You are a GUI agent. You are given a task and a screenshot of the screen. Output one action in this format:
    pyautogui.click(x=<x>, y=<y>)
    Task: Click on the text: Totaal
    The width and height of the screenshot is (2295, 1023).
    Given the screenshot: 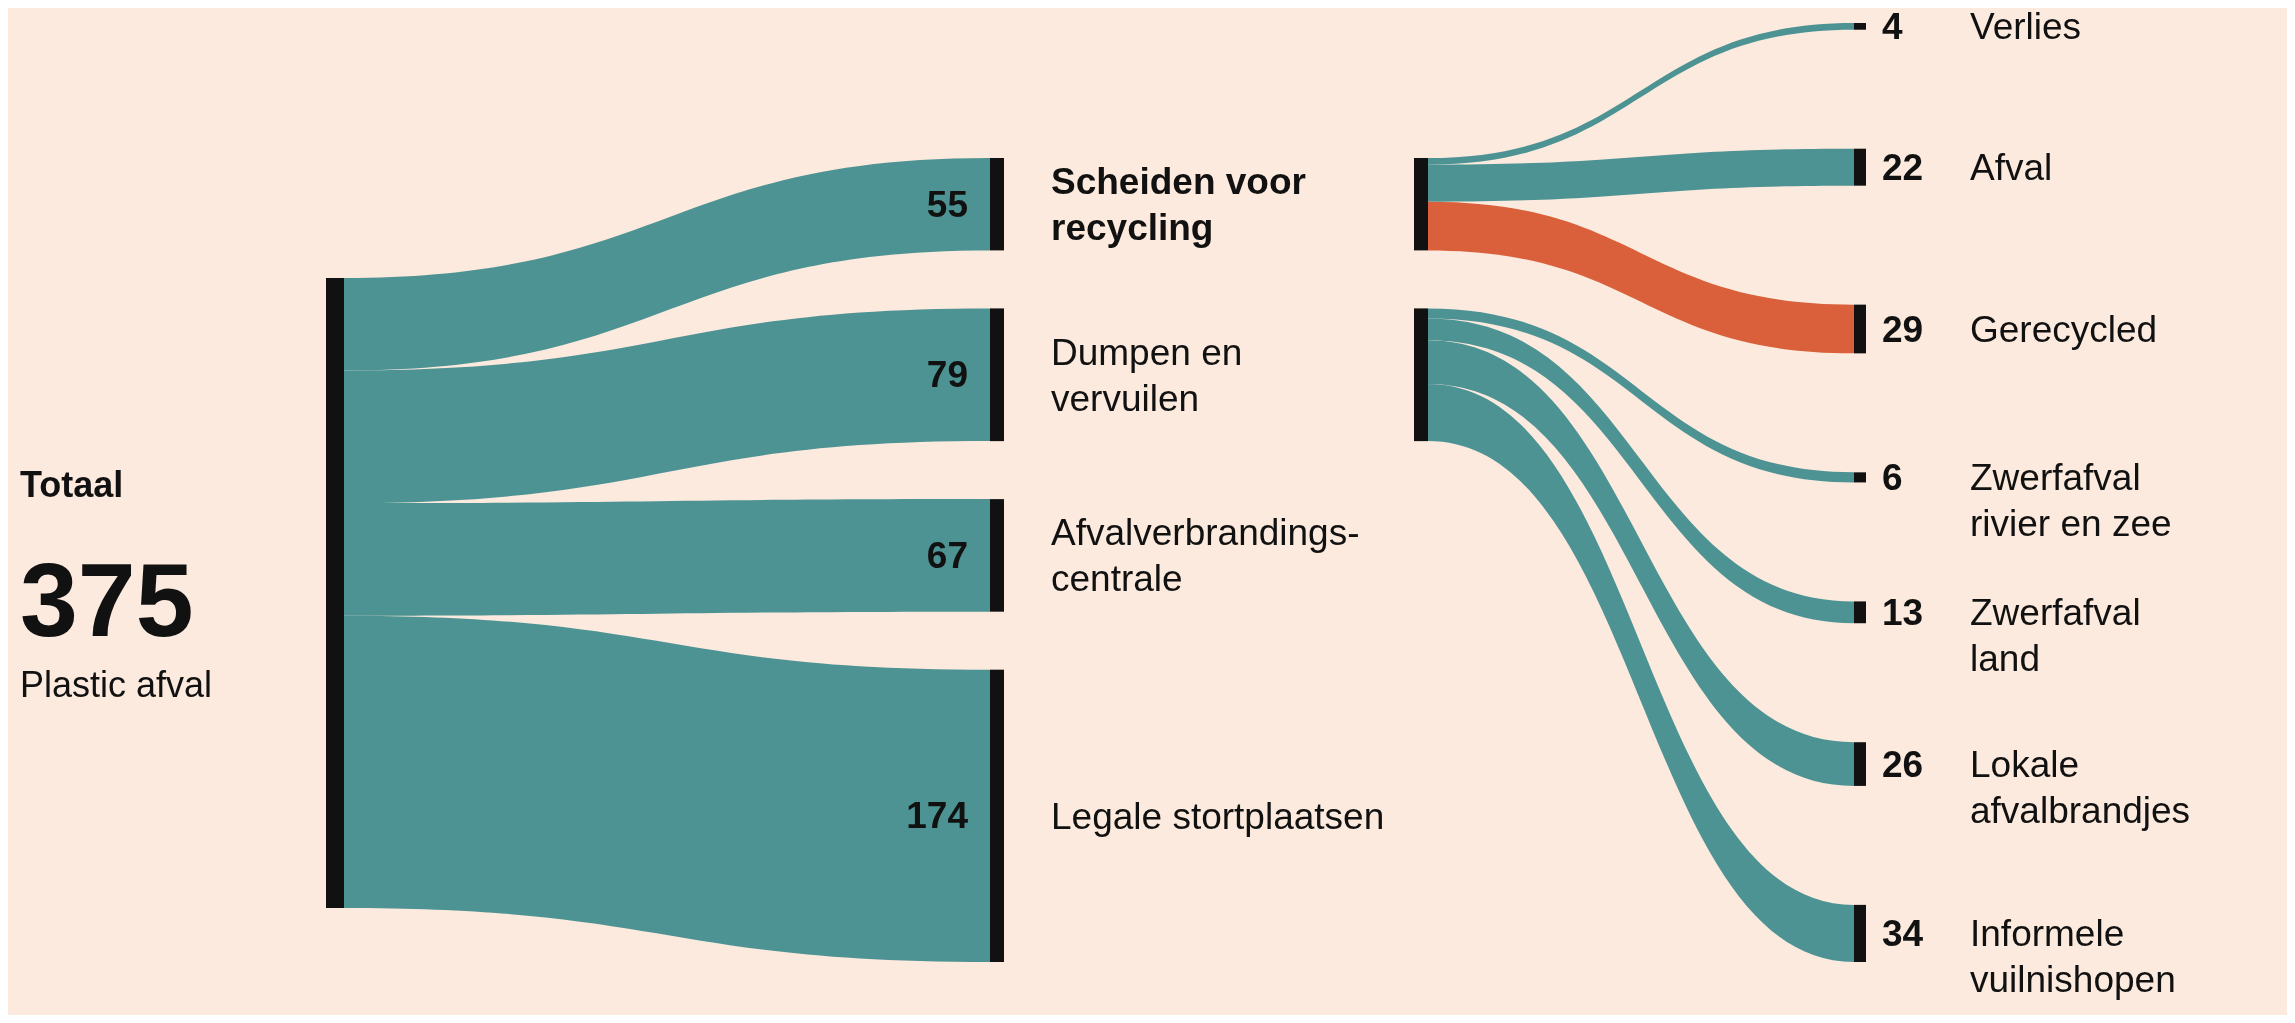 What is the action you would take?
    pyautogui.click(x=72, y=484)
    